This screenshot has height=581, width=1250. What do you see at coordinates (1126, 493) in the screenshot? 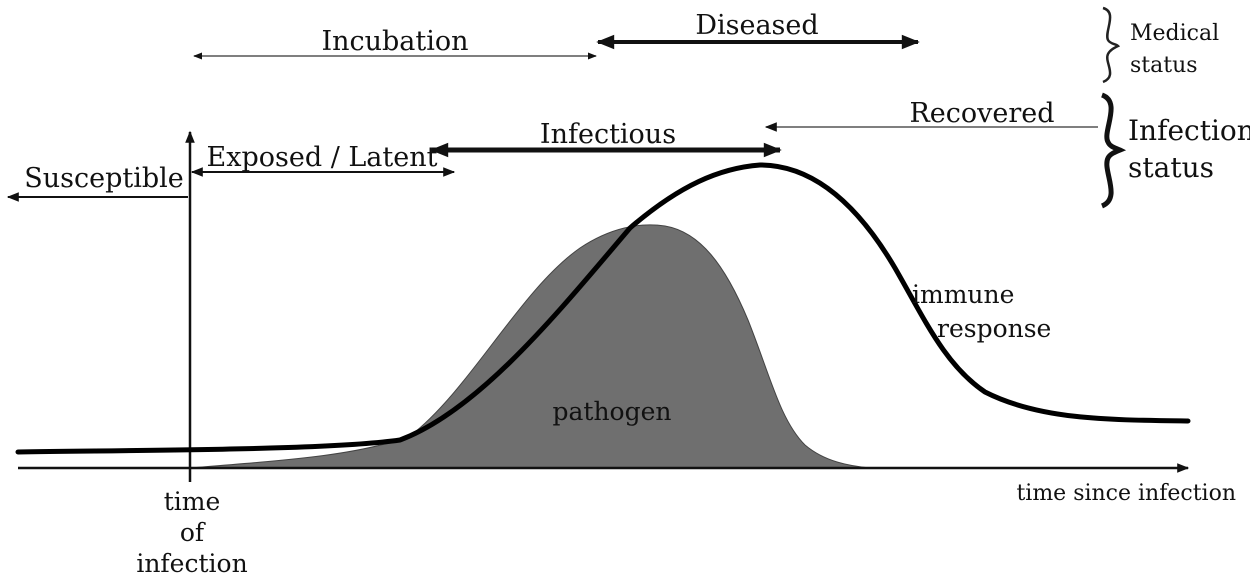
I see `x-axis-label: time since infection` at bounding box center [1126, 493].